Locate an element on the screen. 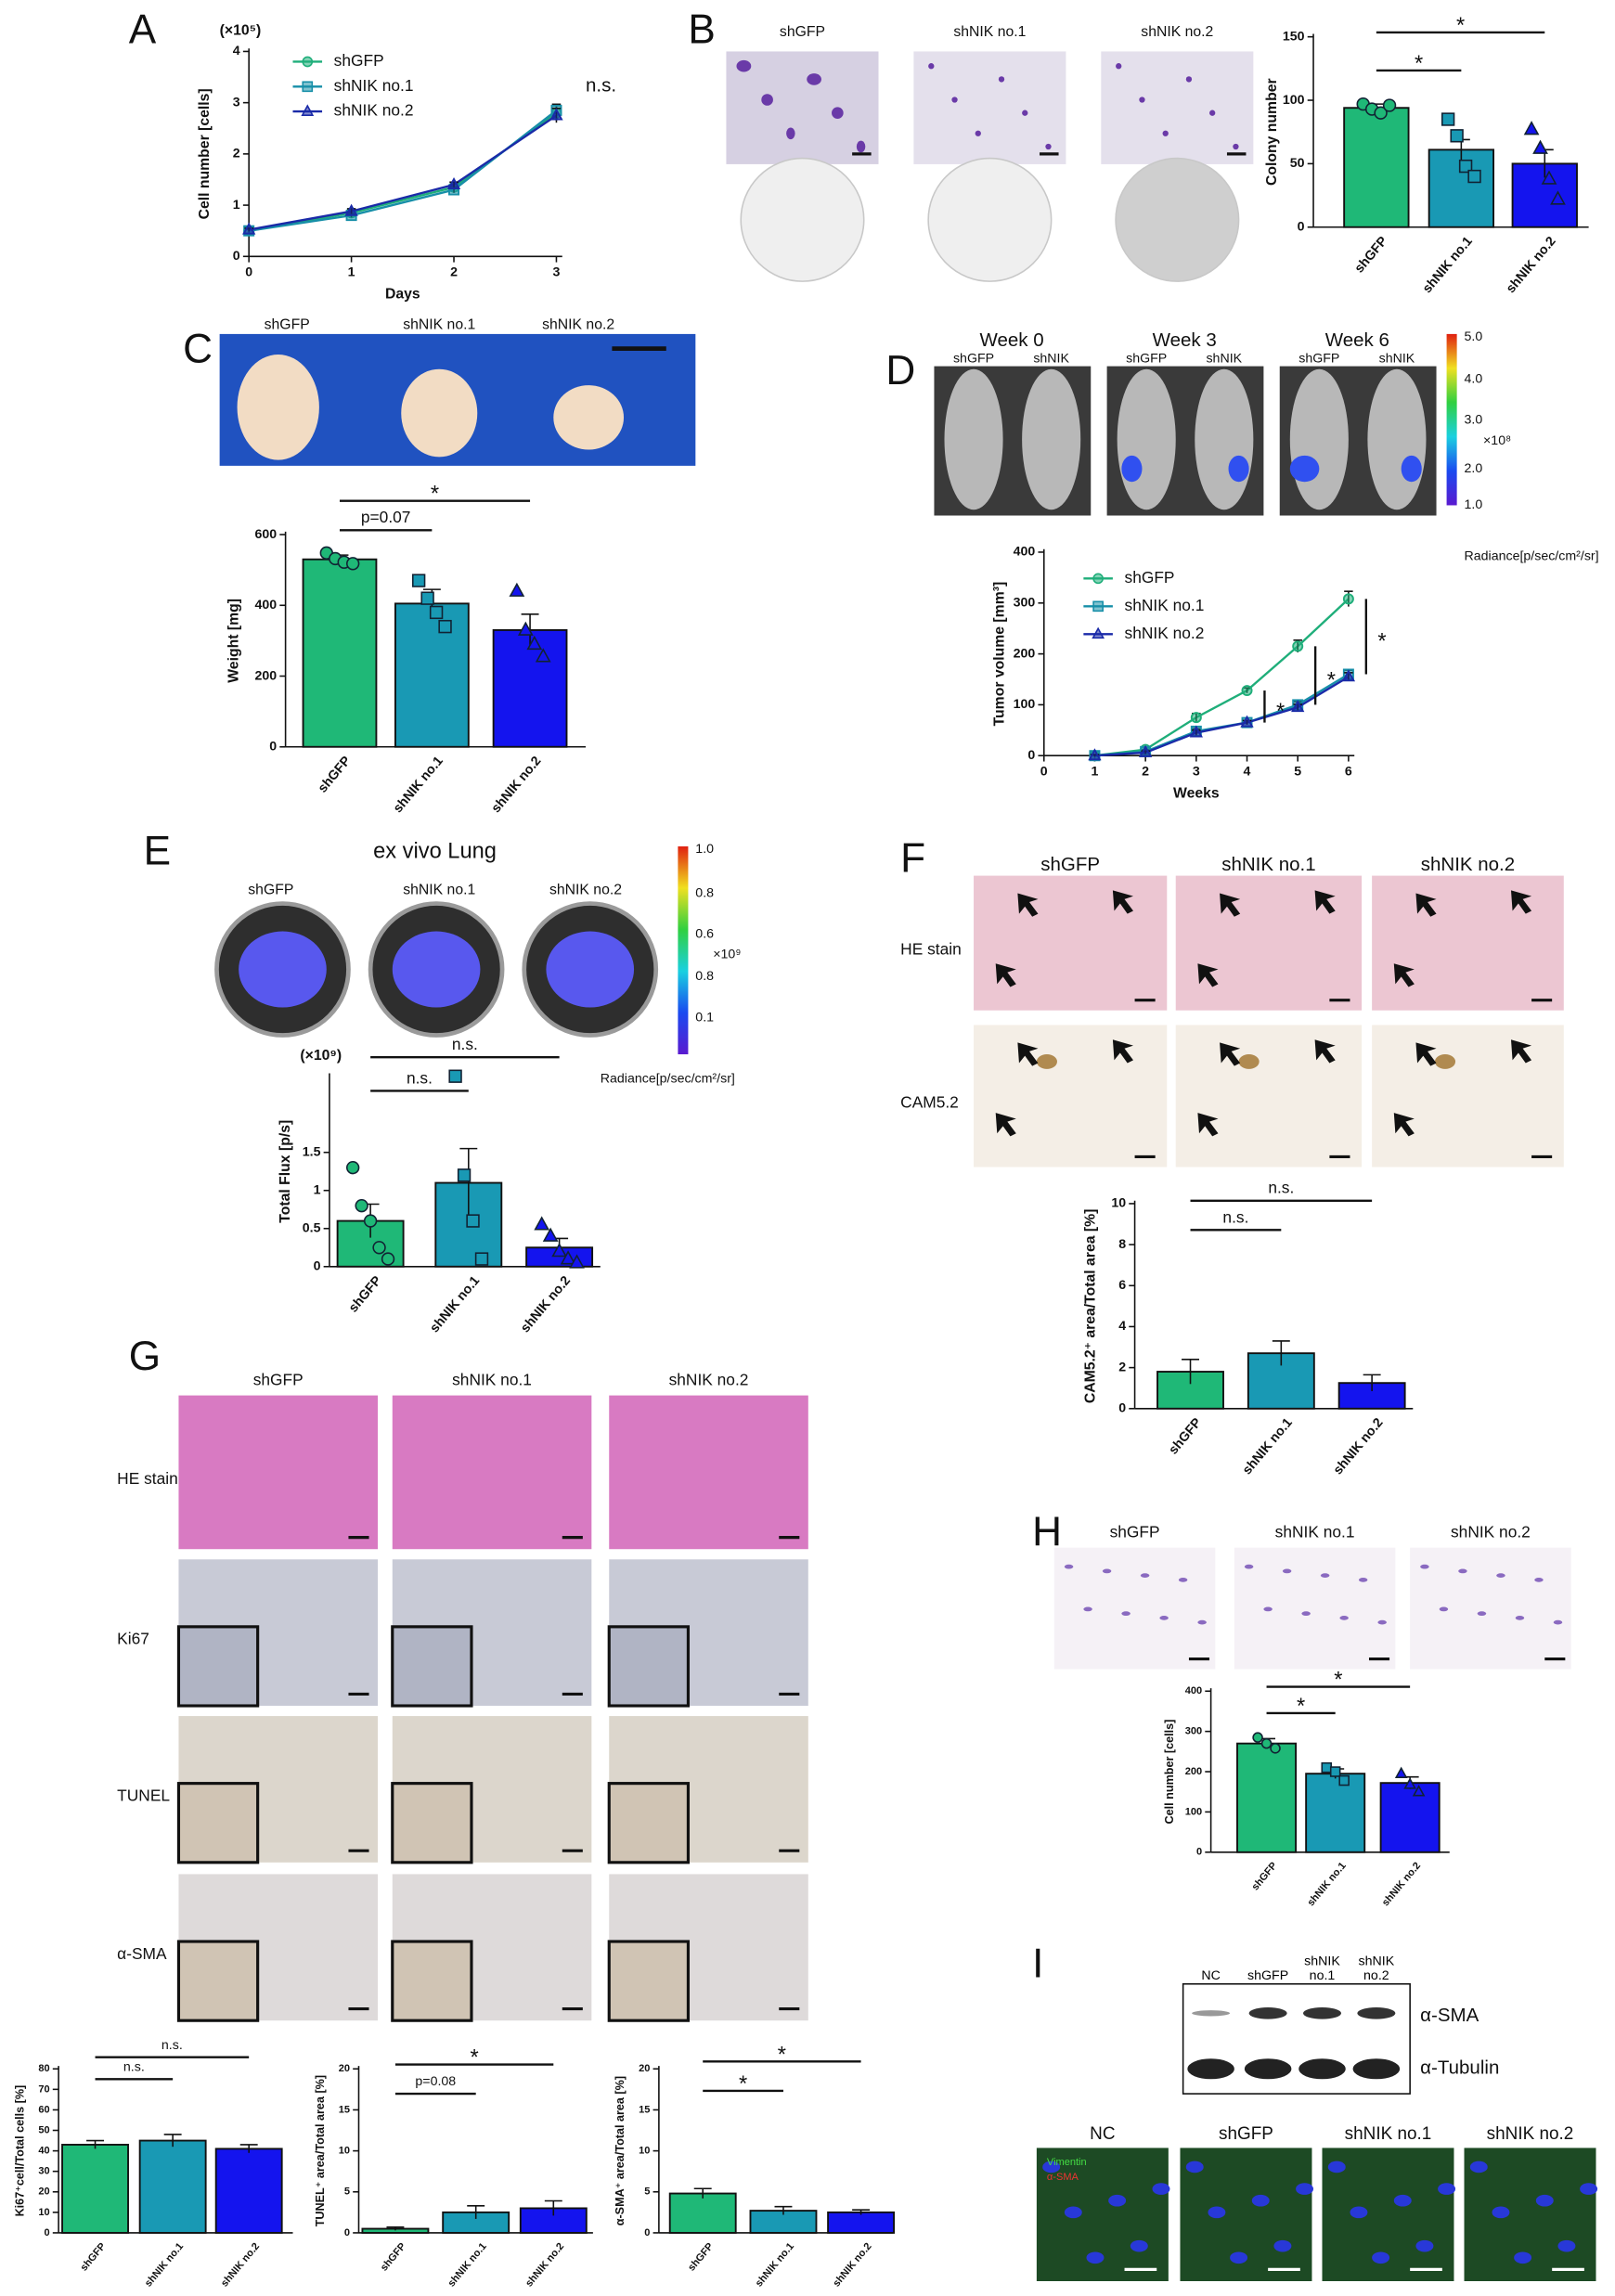 This screenshot has width=1615, height=2296. x-tick-label: 4 is located at coordinates (1247, 771).